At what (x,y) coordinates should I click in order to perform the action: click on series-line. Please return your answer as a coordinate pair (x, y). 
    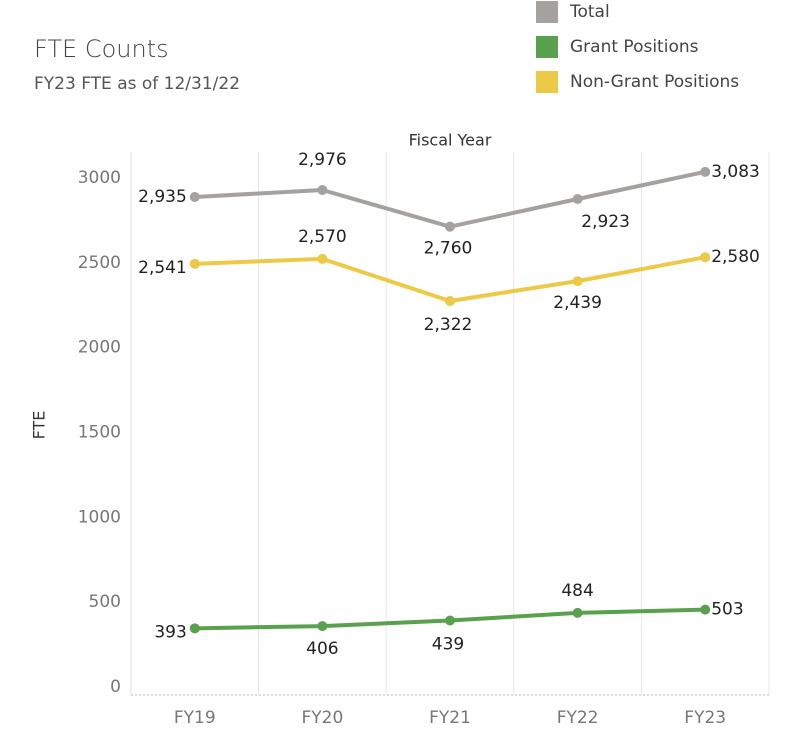
    Looking at the image, I should click on (450, 279).